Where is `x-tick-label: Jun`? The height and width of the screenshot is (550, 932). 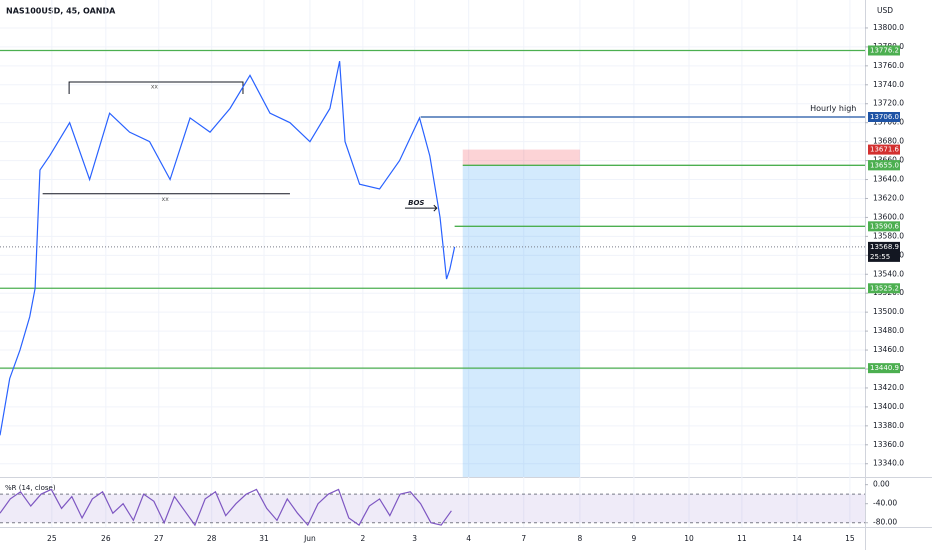 x-tick-label: Jun is located at coordinates (309, 538).